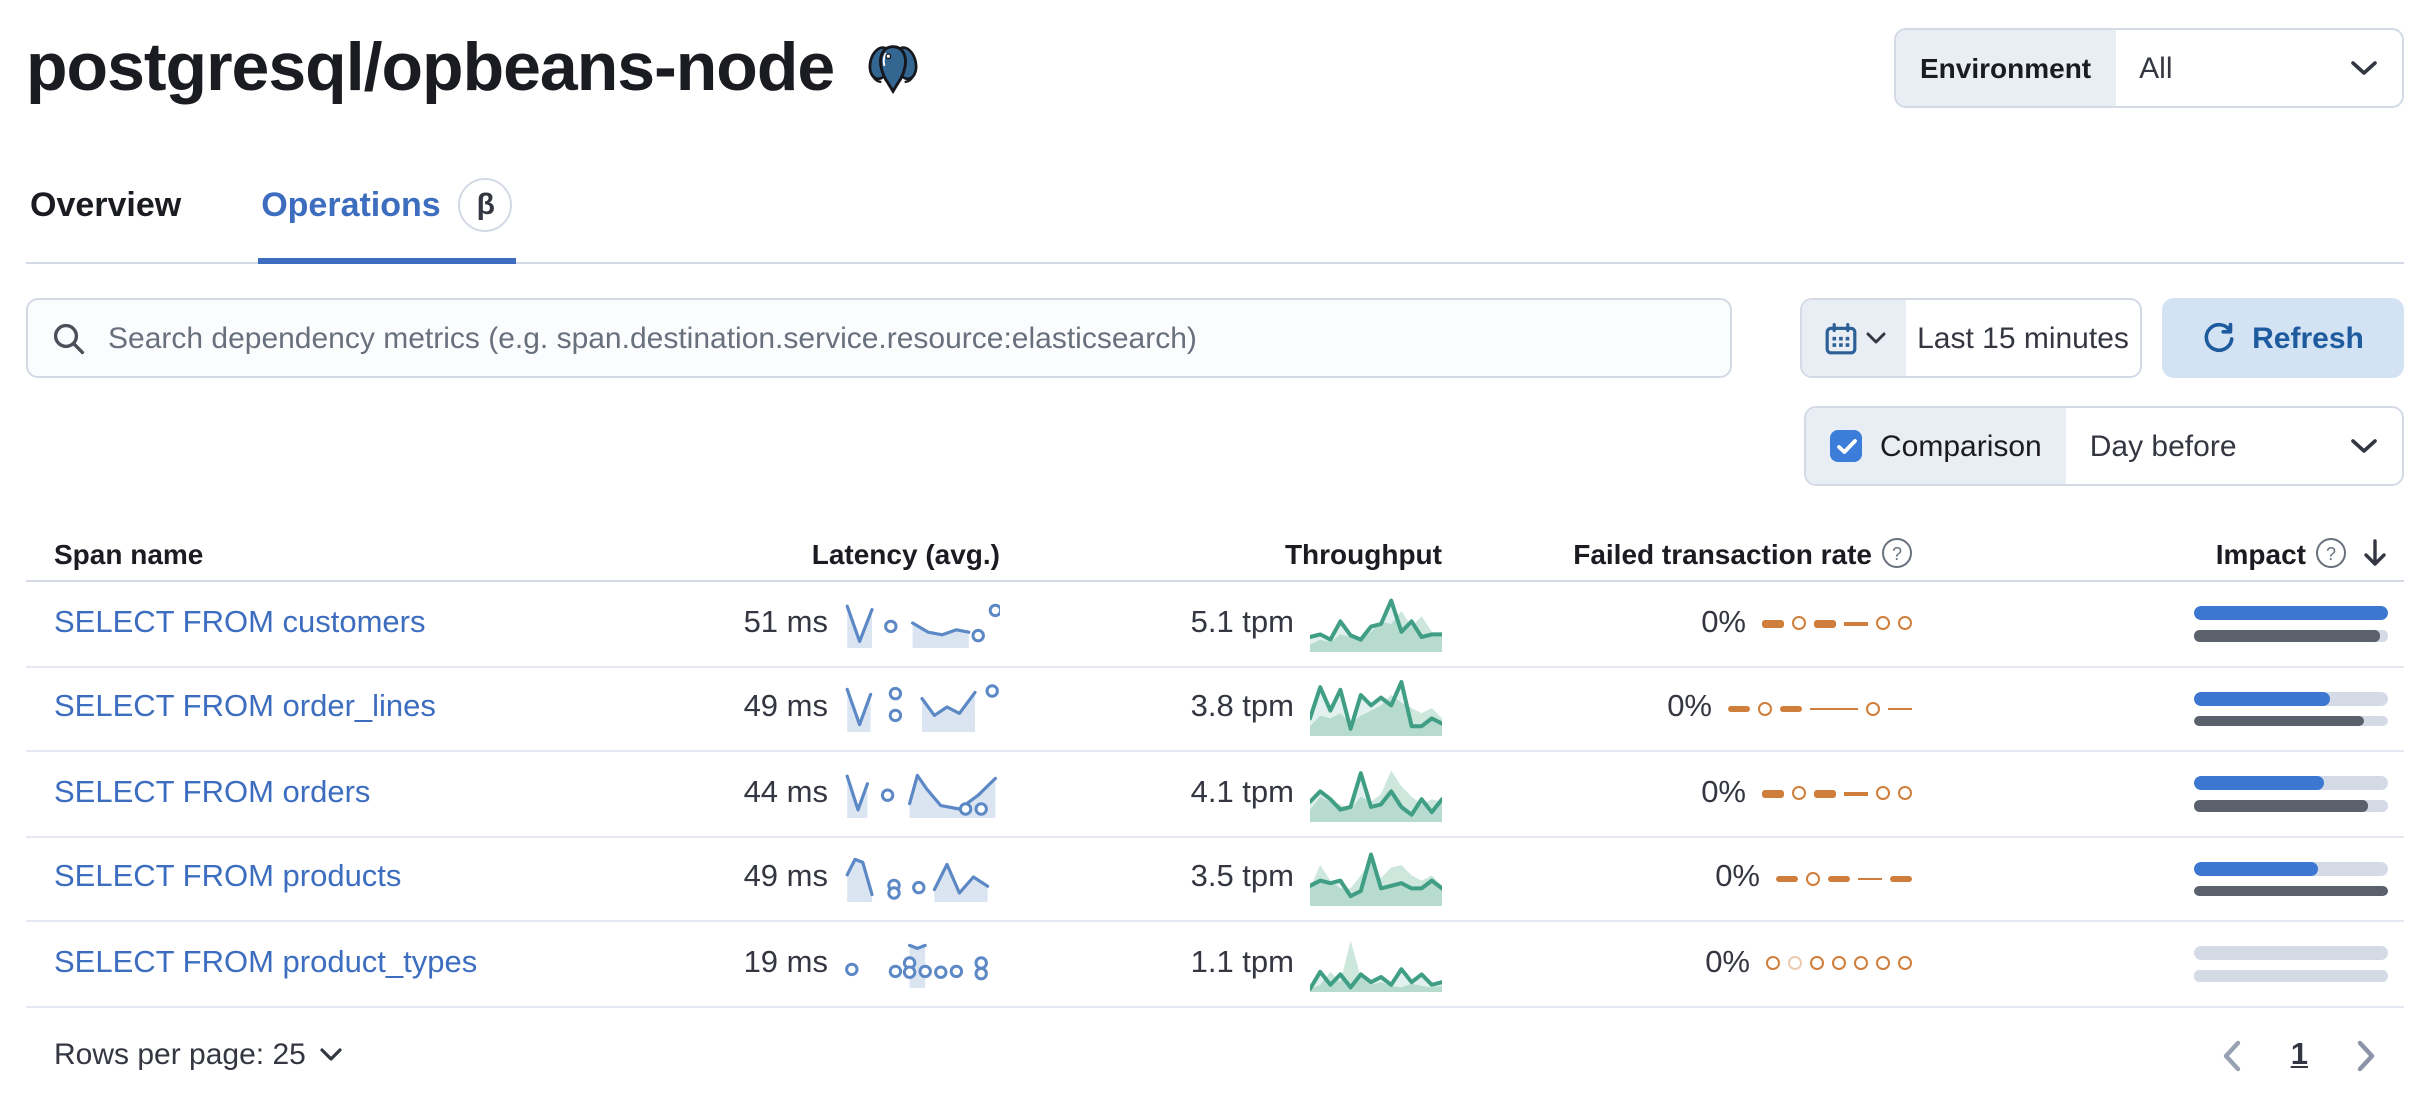  I want to click on column-throughput: Throughput, so click(1363, 553).